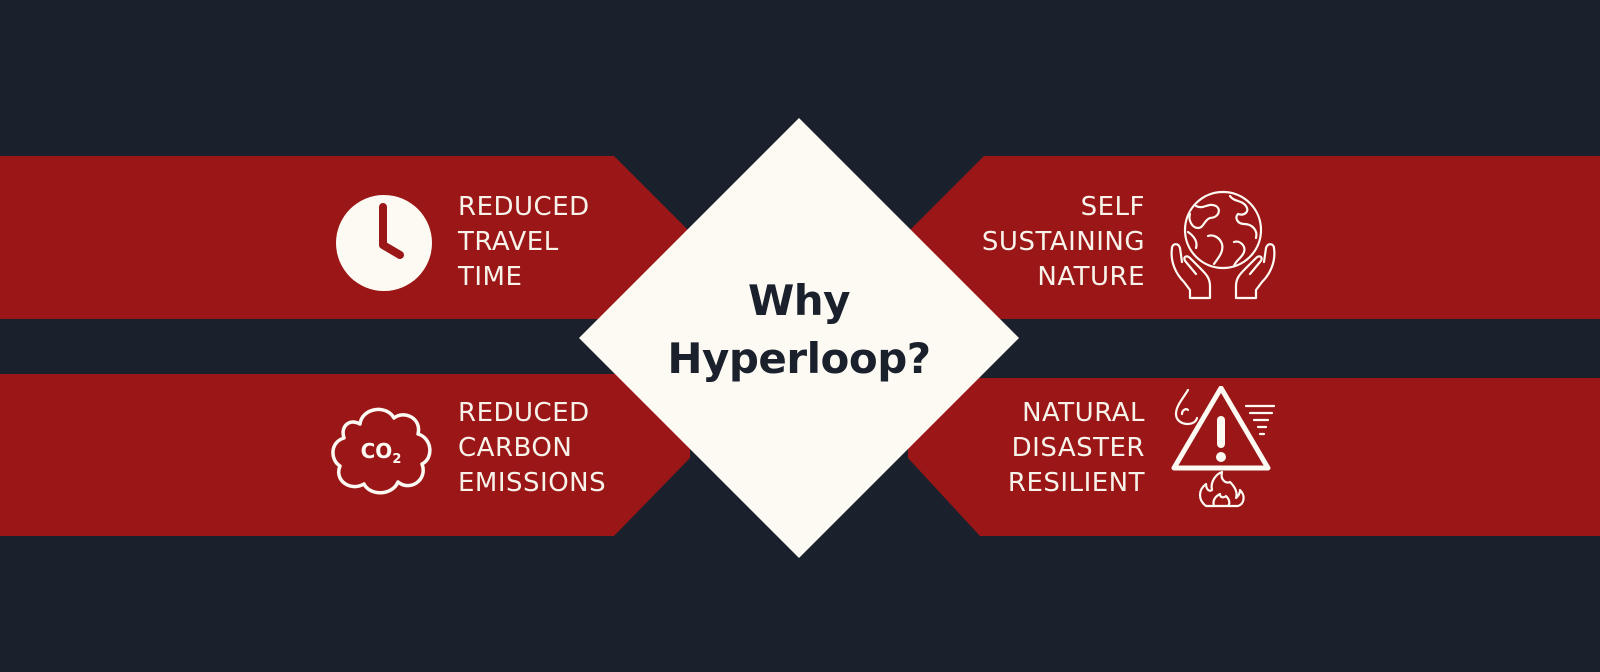 This screenshot has height=672, width=1600. Describe the element at coordinates (1221, 489) in the screenshot. I see `fire-icon` at that location.